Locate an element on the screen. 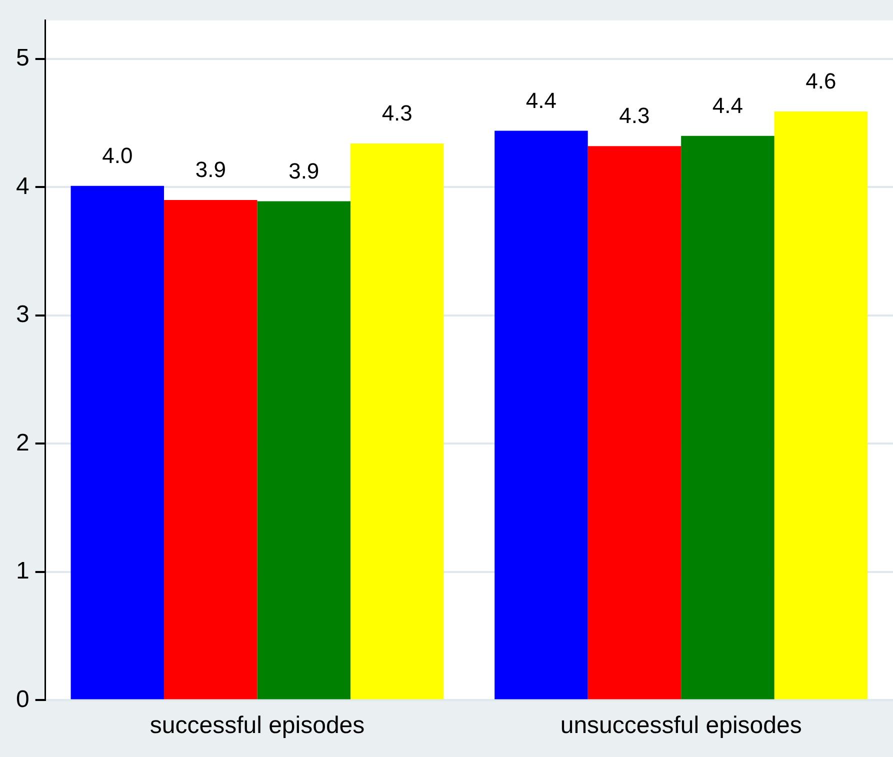 The image size is (893, 757). y-tick-label: 1 is located at coordinates (23, 571).